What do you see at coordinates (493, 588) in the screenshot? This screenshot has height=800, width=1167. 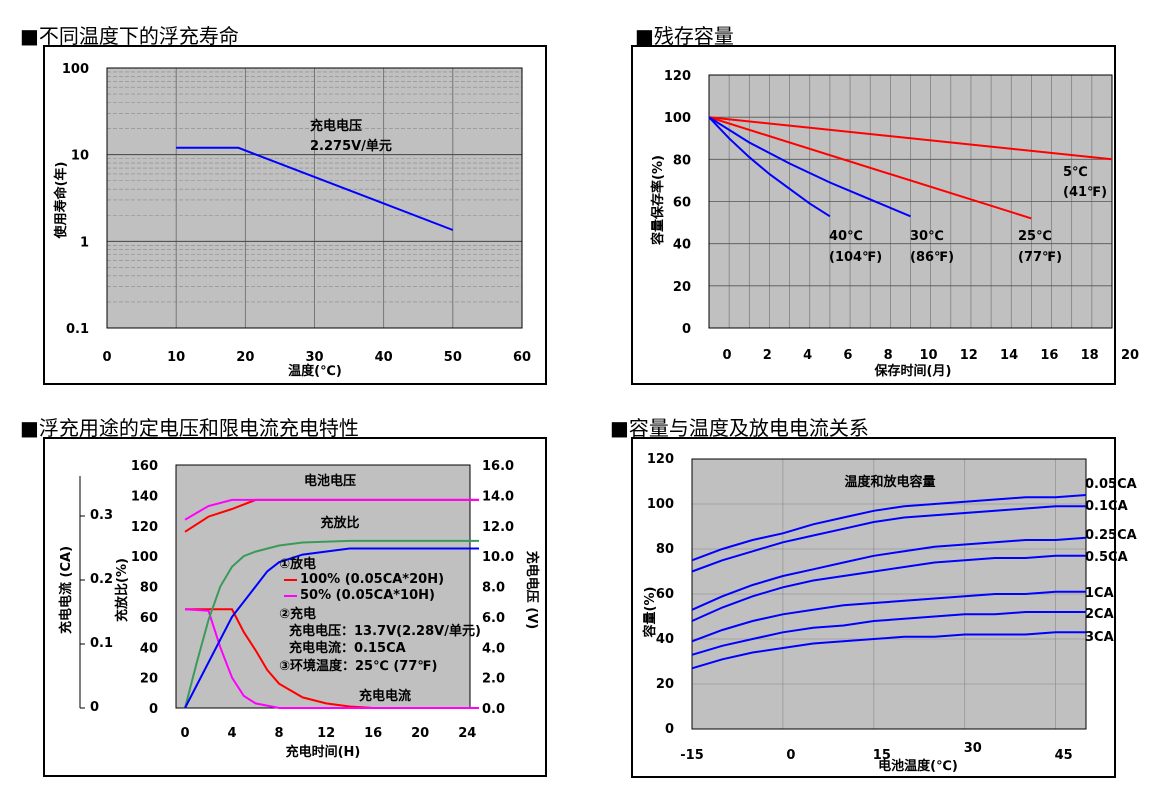 I see `y2-tick-label: 8.0` at bounding box center [493, 588].